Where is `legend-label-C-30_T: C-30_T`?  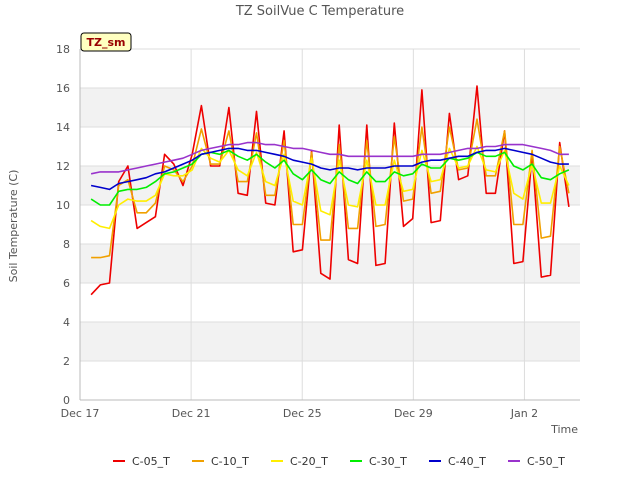 legend-label-C-30_T: C-30_T is located at coordinates (388, 461).